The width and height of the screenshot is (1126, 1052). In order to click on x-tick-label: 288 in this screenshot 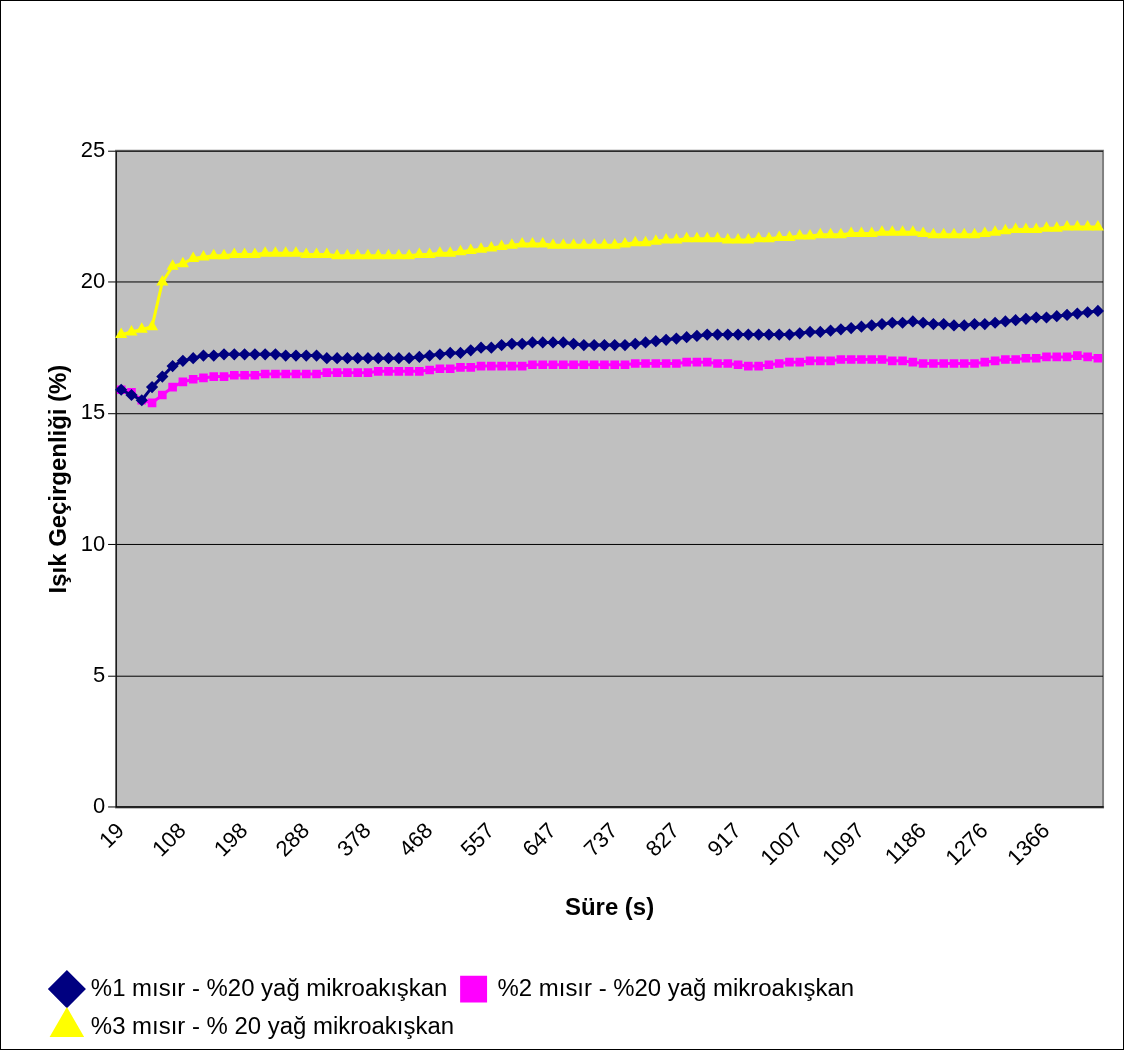, I will do `click(292, 839)`.